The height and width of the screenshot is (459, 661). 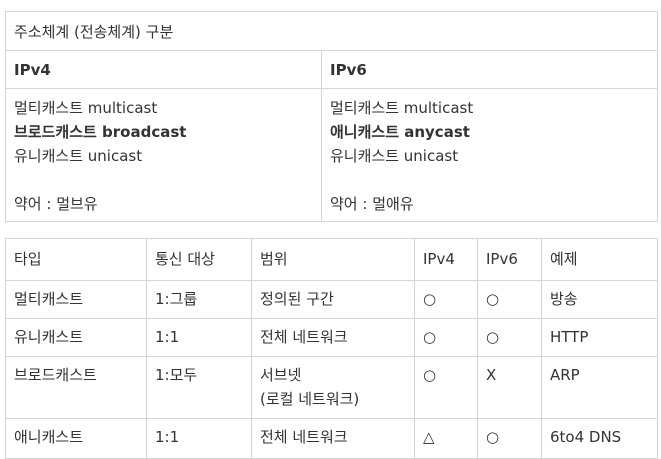 I want to click on cell-ipv6: X, so click(x=509, y=387).